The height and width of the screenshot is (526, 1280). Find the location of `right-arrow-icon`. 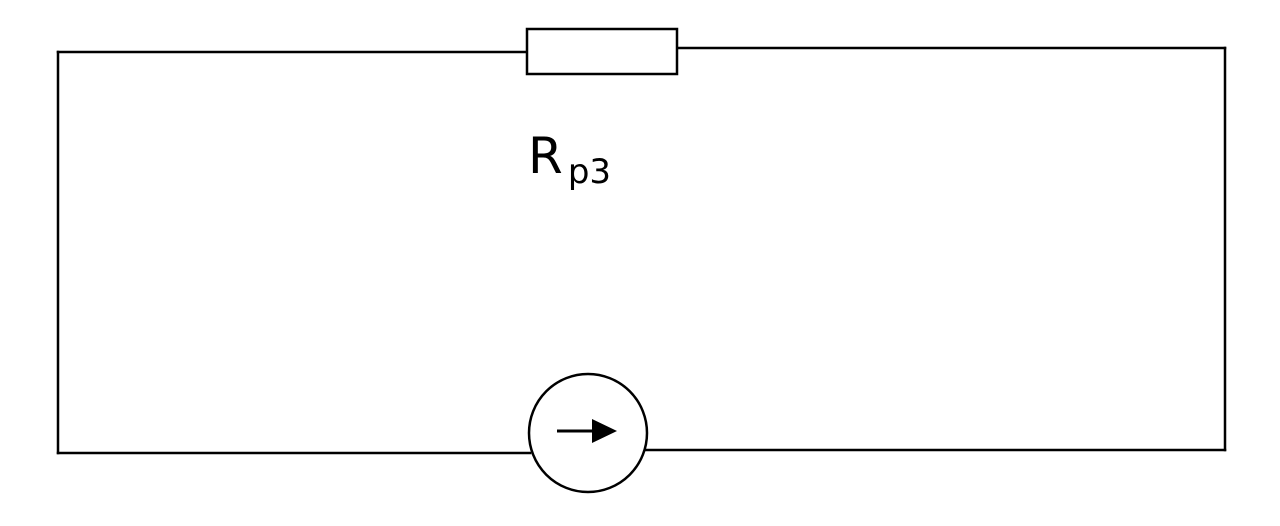

right-arrow-icon is located at coordinates (587, 431).